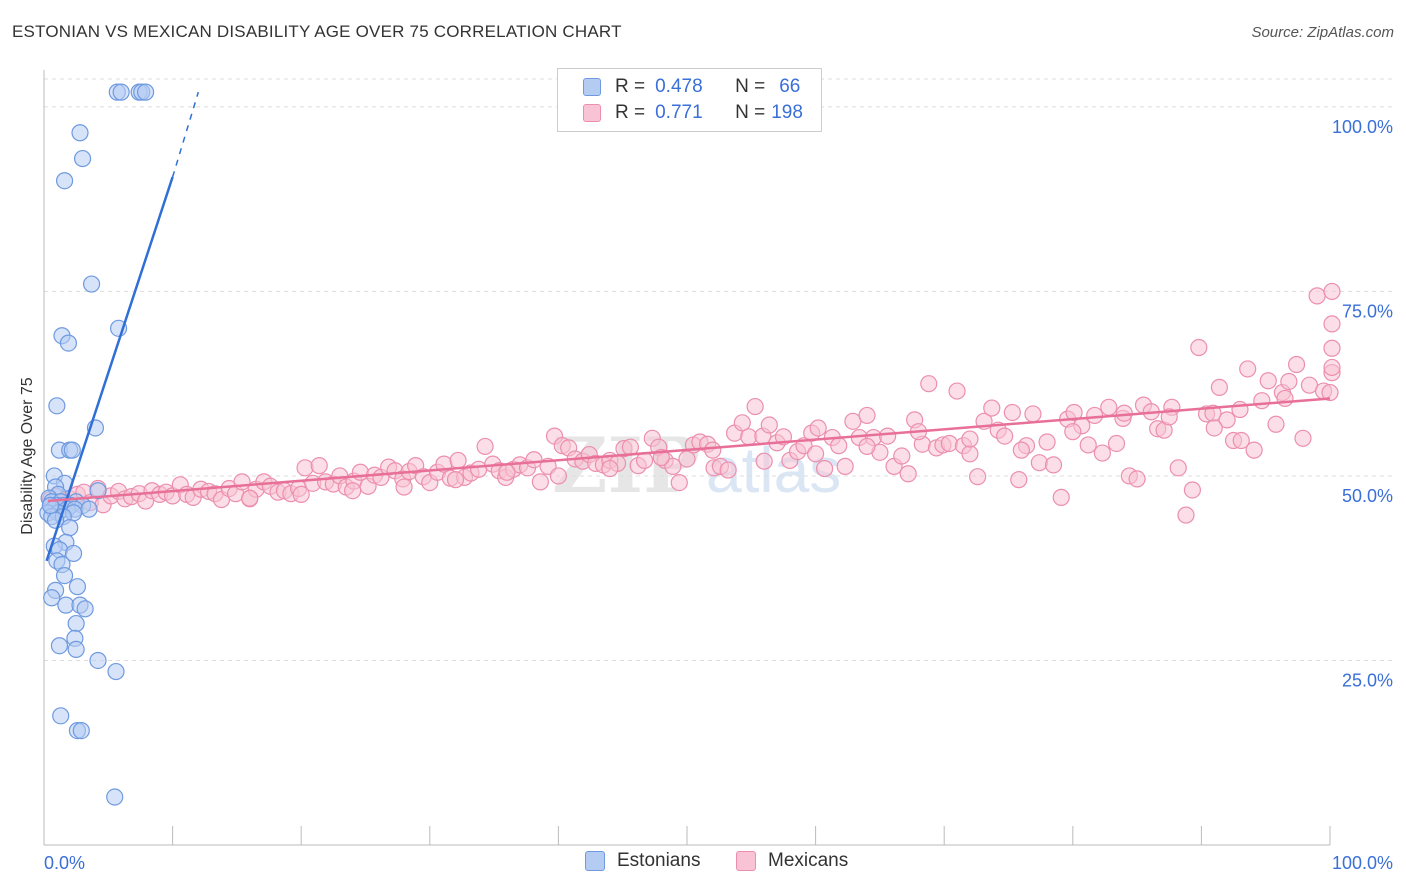  I want to click on y-tick-label: 75.0%, so click(1367, 311).